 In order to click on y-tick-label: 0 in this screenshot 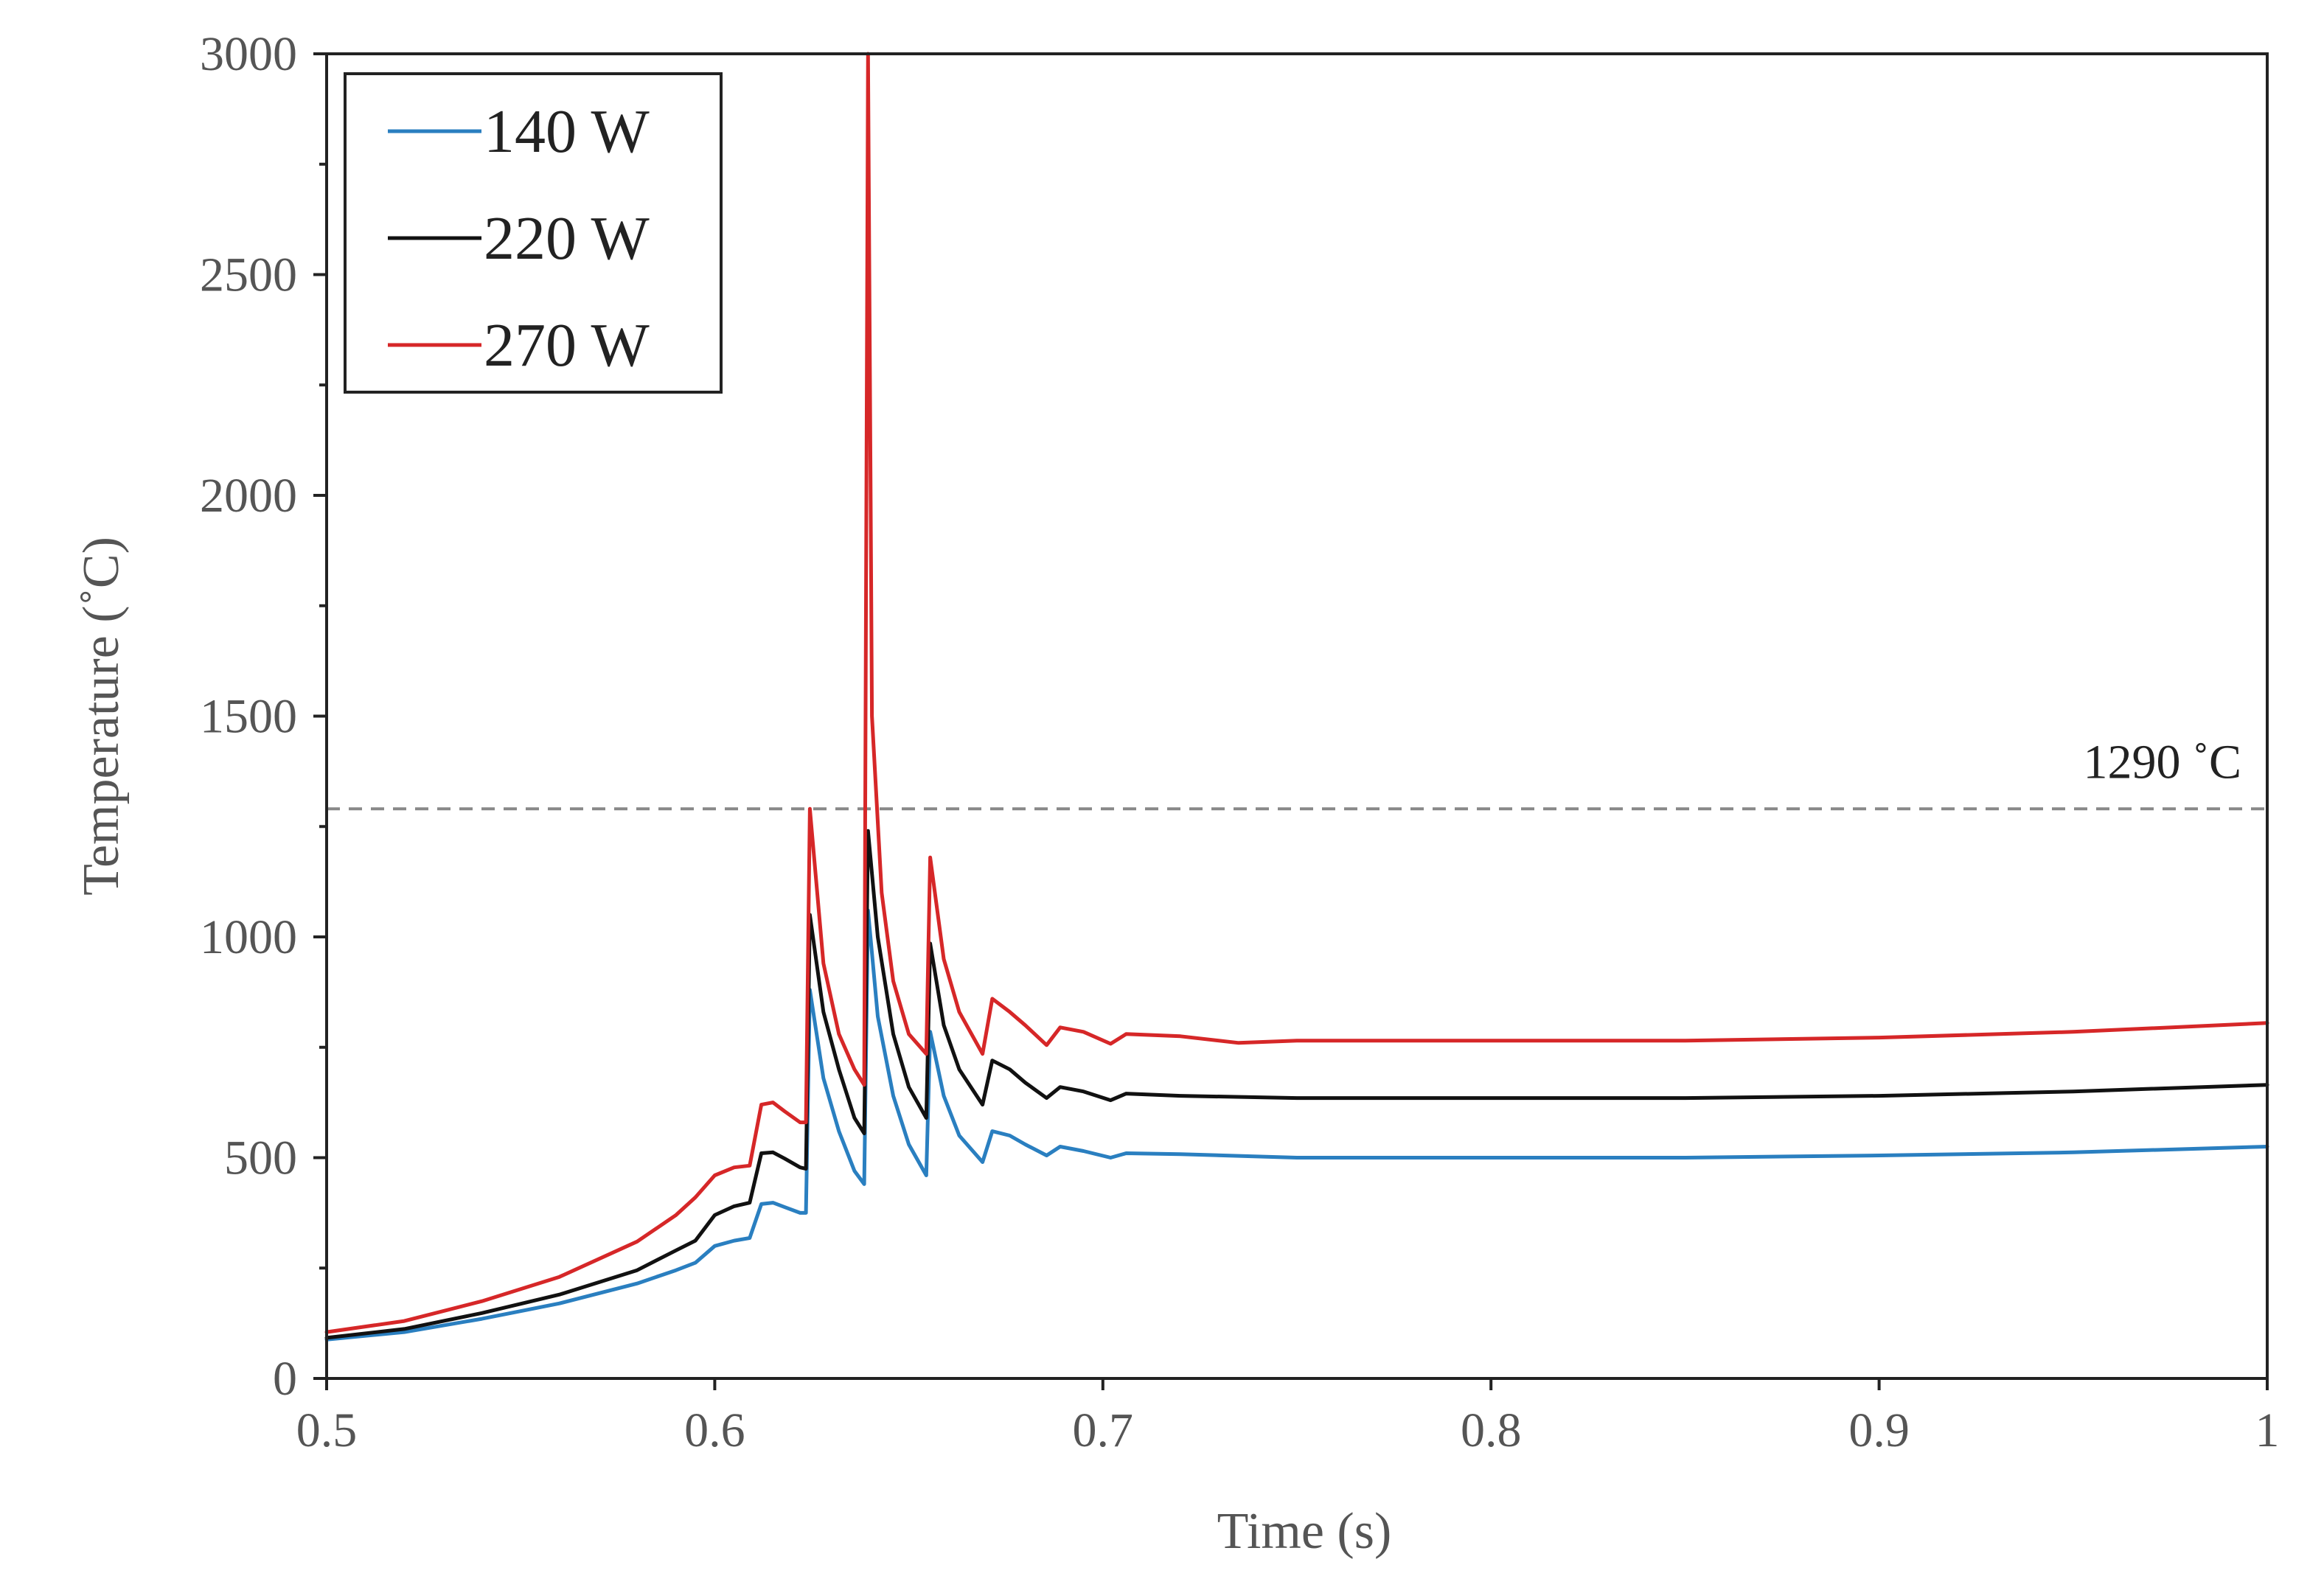, I will do `click(285, 1379)`.